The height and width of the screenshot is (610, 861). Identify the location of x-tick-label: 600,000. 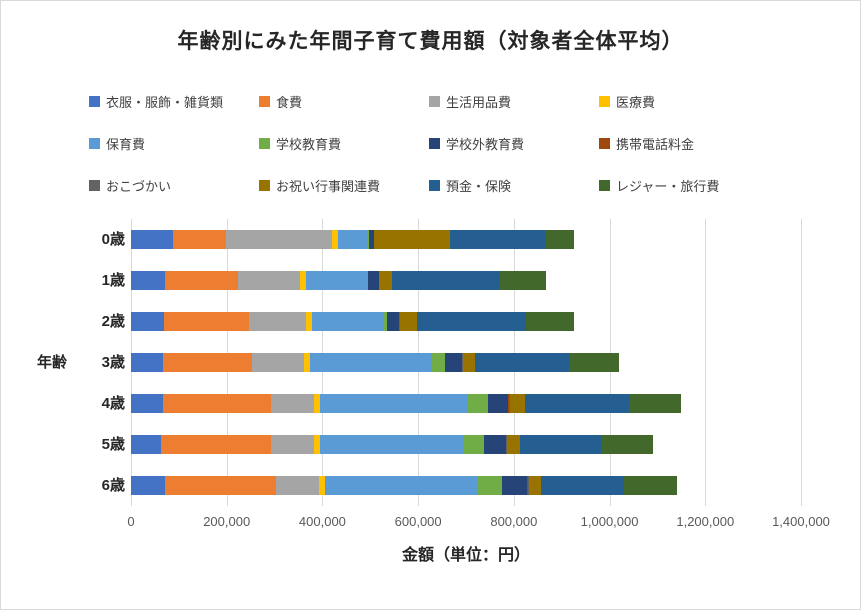
(418, 521).